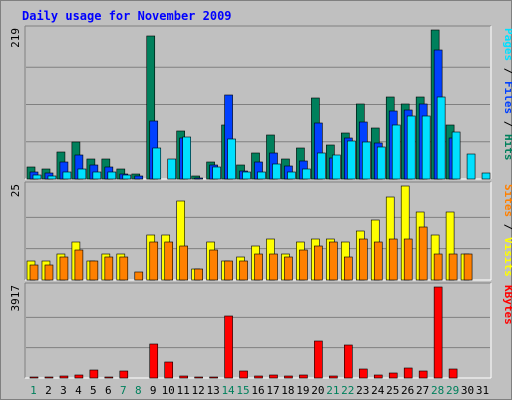 This screenshot has width=512, height=401. Describe the element at coordinates (15, 38) in the screenshot. I see `panel-max-label: 219` at that location.